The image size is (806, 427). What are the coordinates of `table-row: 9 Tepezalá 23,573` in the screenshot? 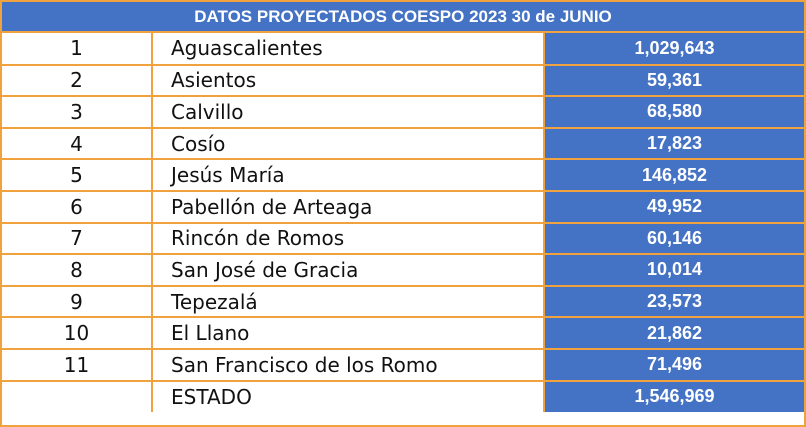 It's located at (403, 301).